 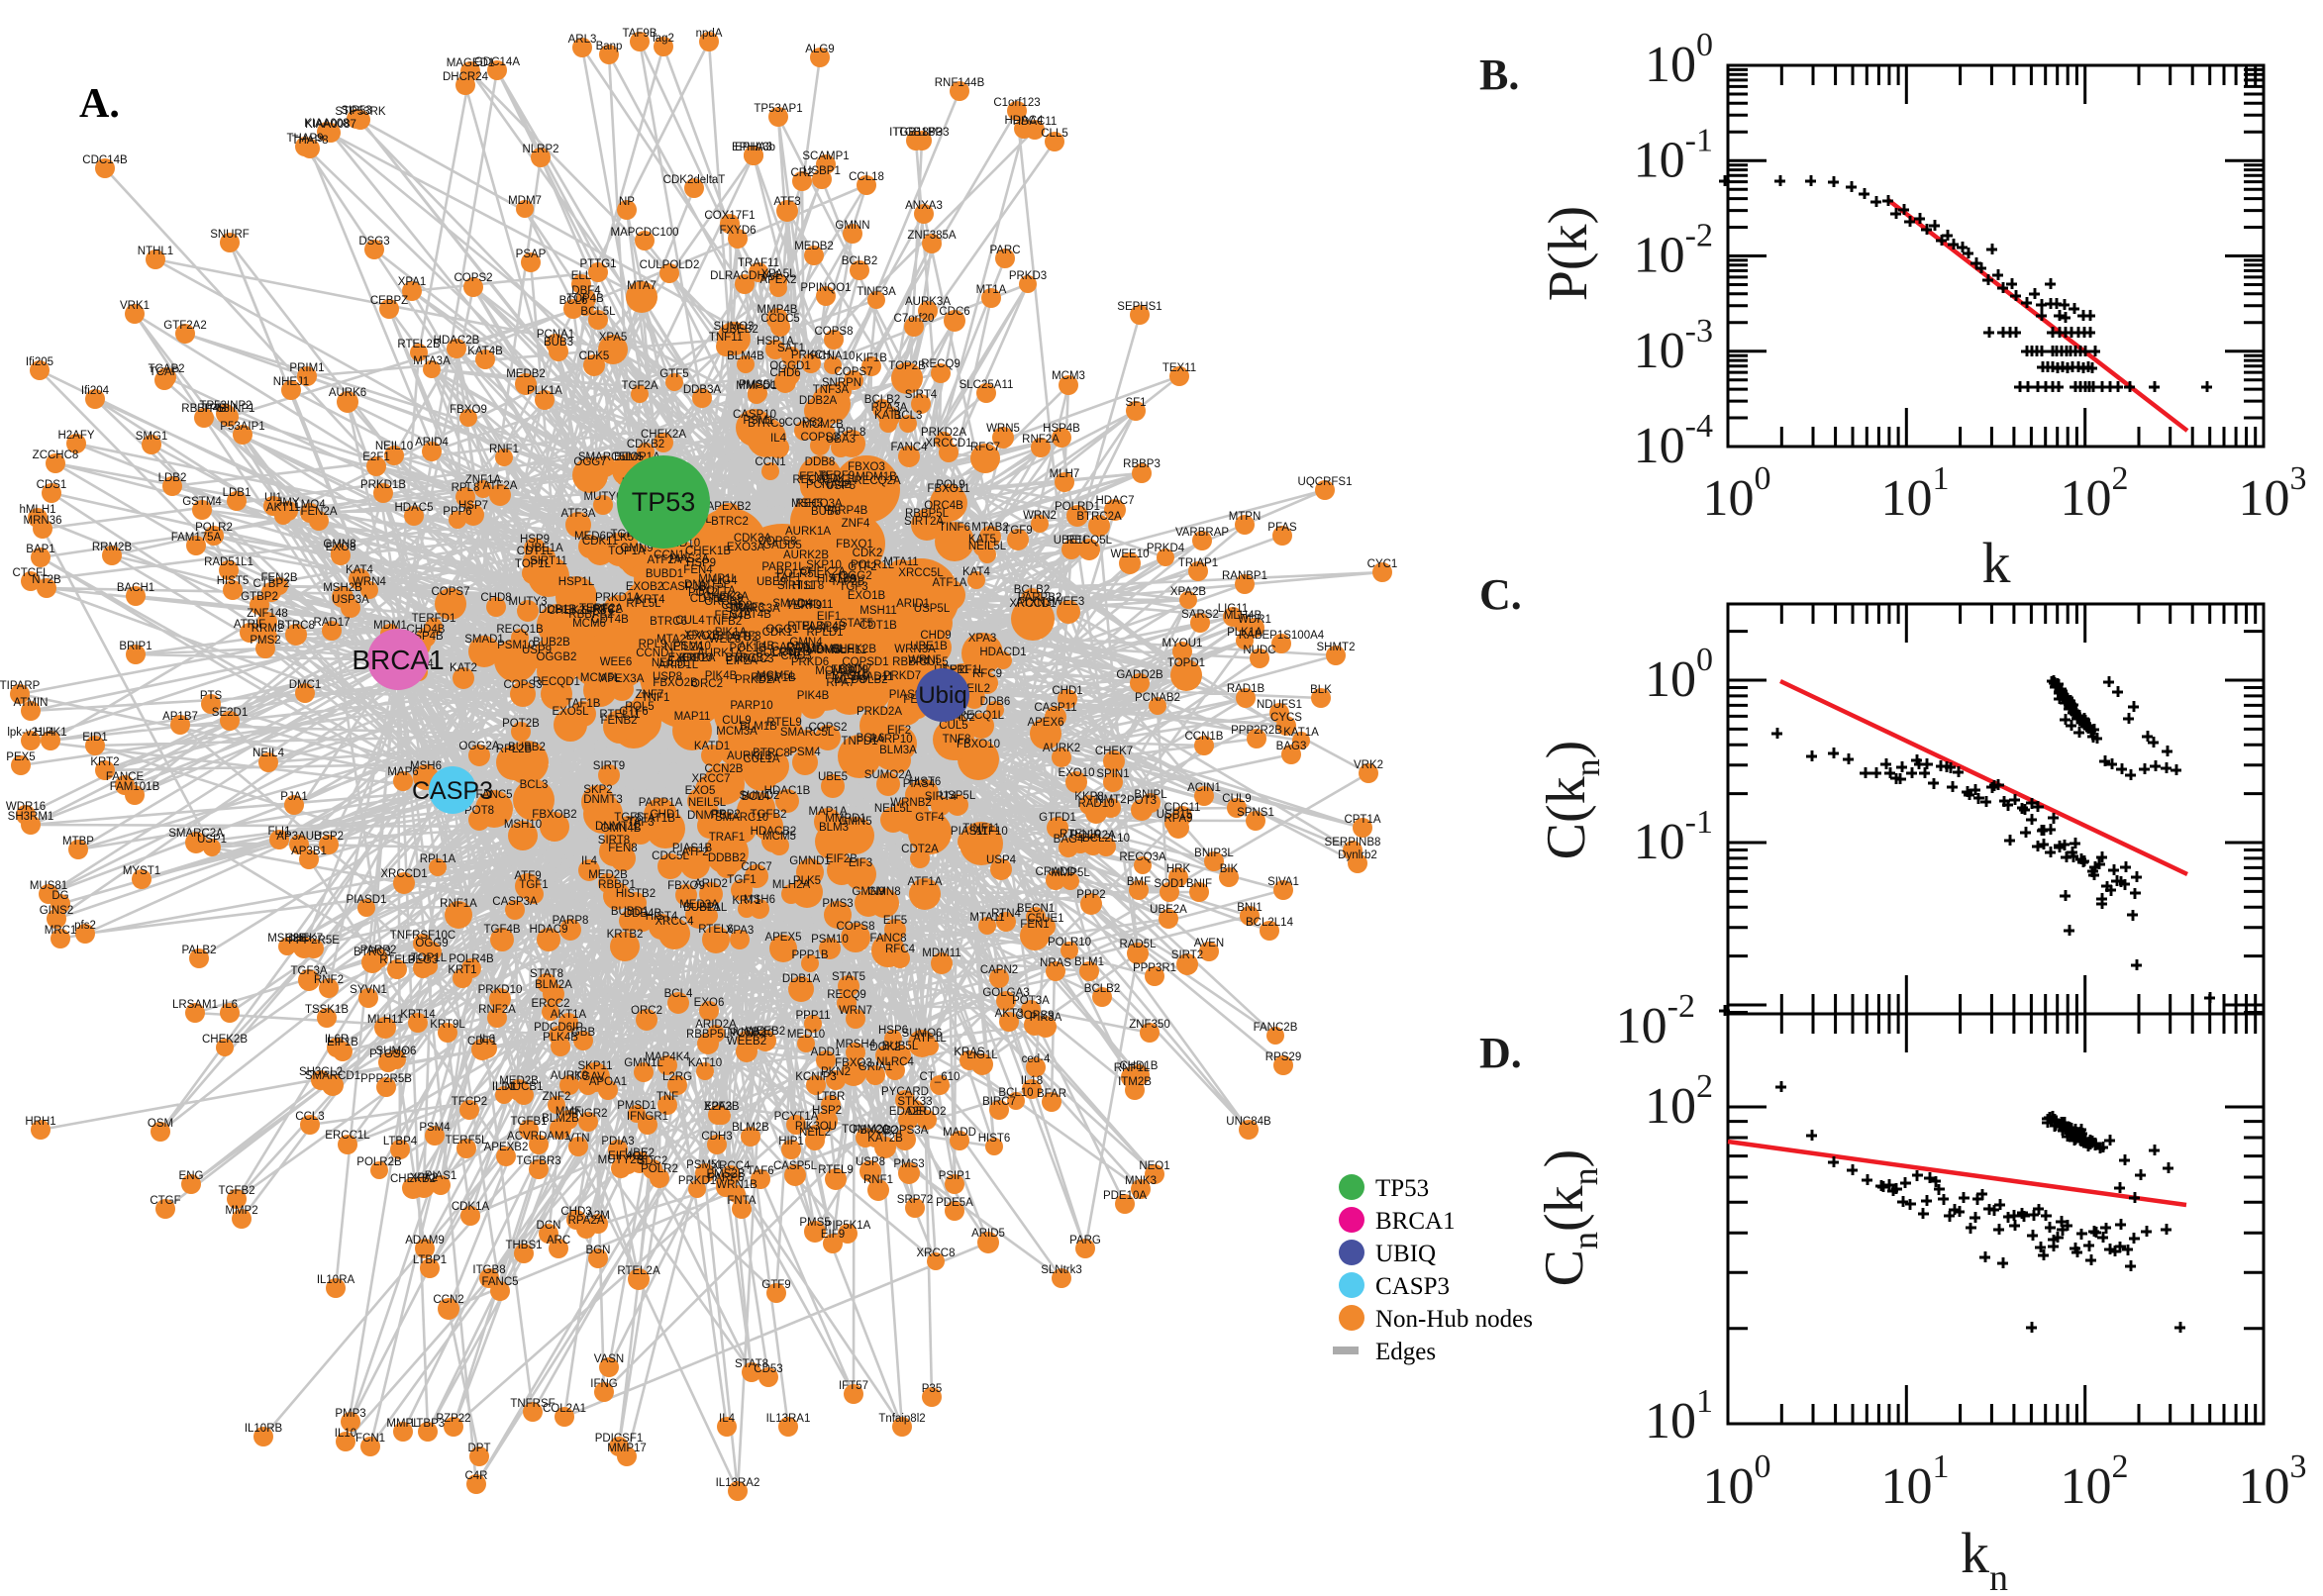 I want to click on svg-text: FBXO9, so click(x=468, y=410).